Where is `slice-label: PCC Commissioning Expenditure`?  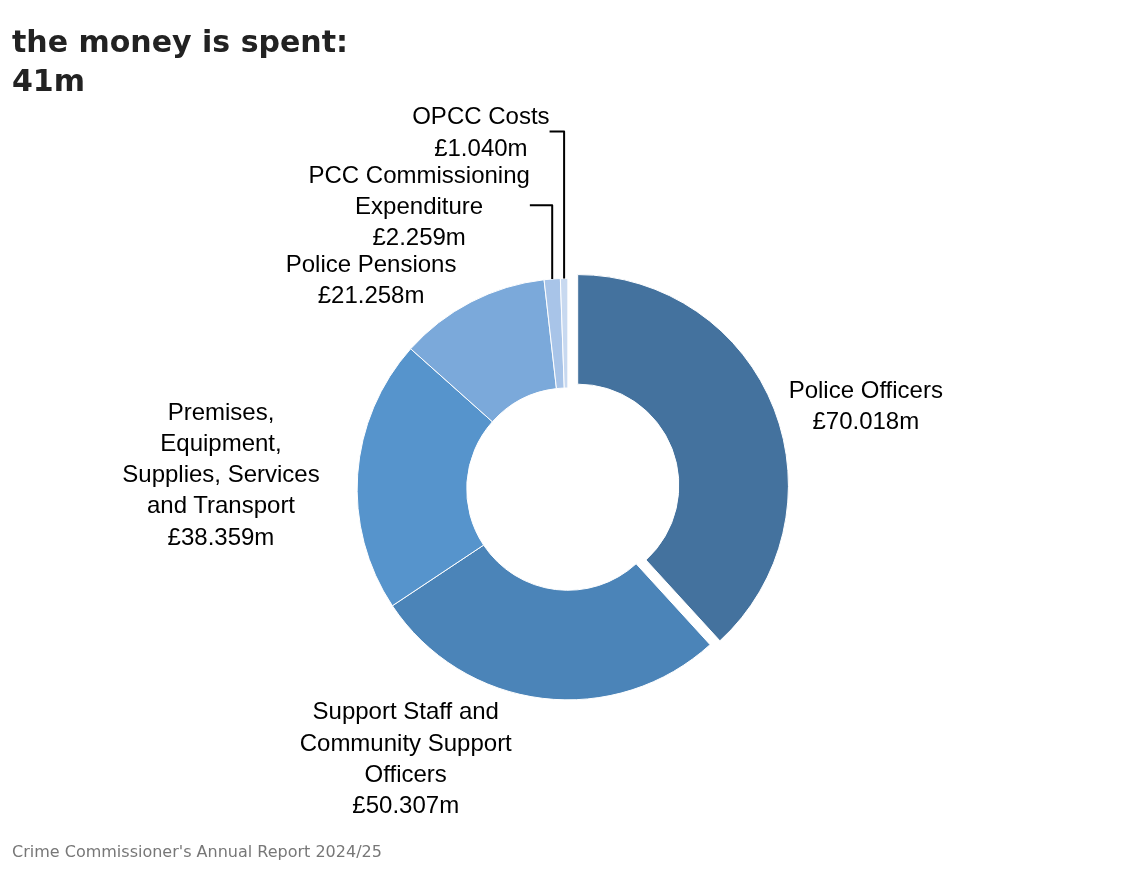
slice-label: PCC Commissioning Expenditure is located at coordinates (419, 189).